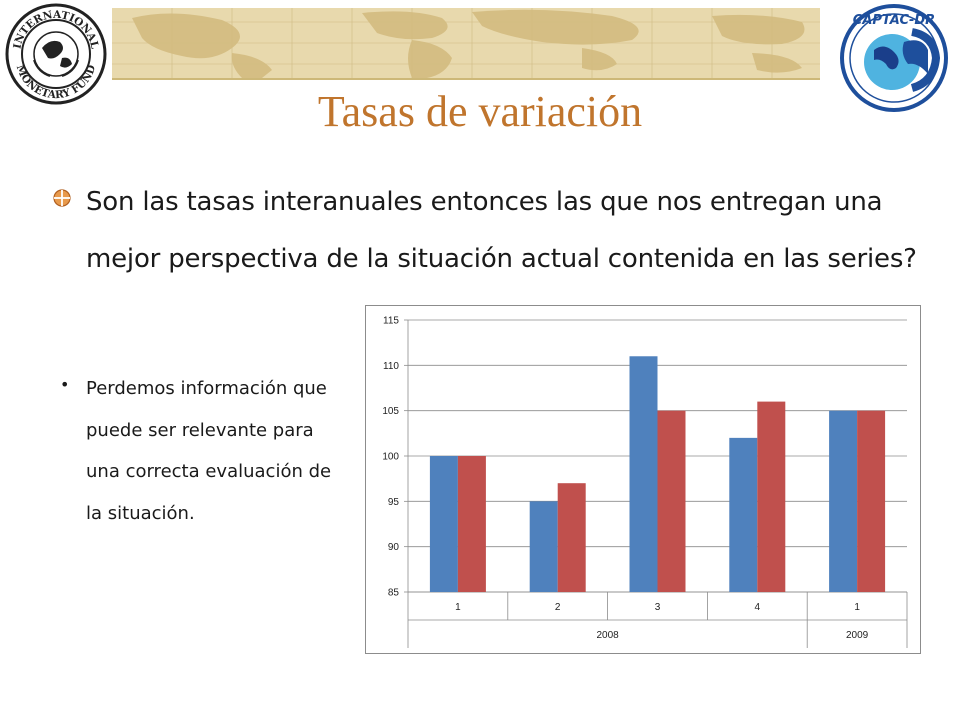  I want to click on x-category-label: 4, so click(758, 607).